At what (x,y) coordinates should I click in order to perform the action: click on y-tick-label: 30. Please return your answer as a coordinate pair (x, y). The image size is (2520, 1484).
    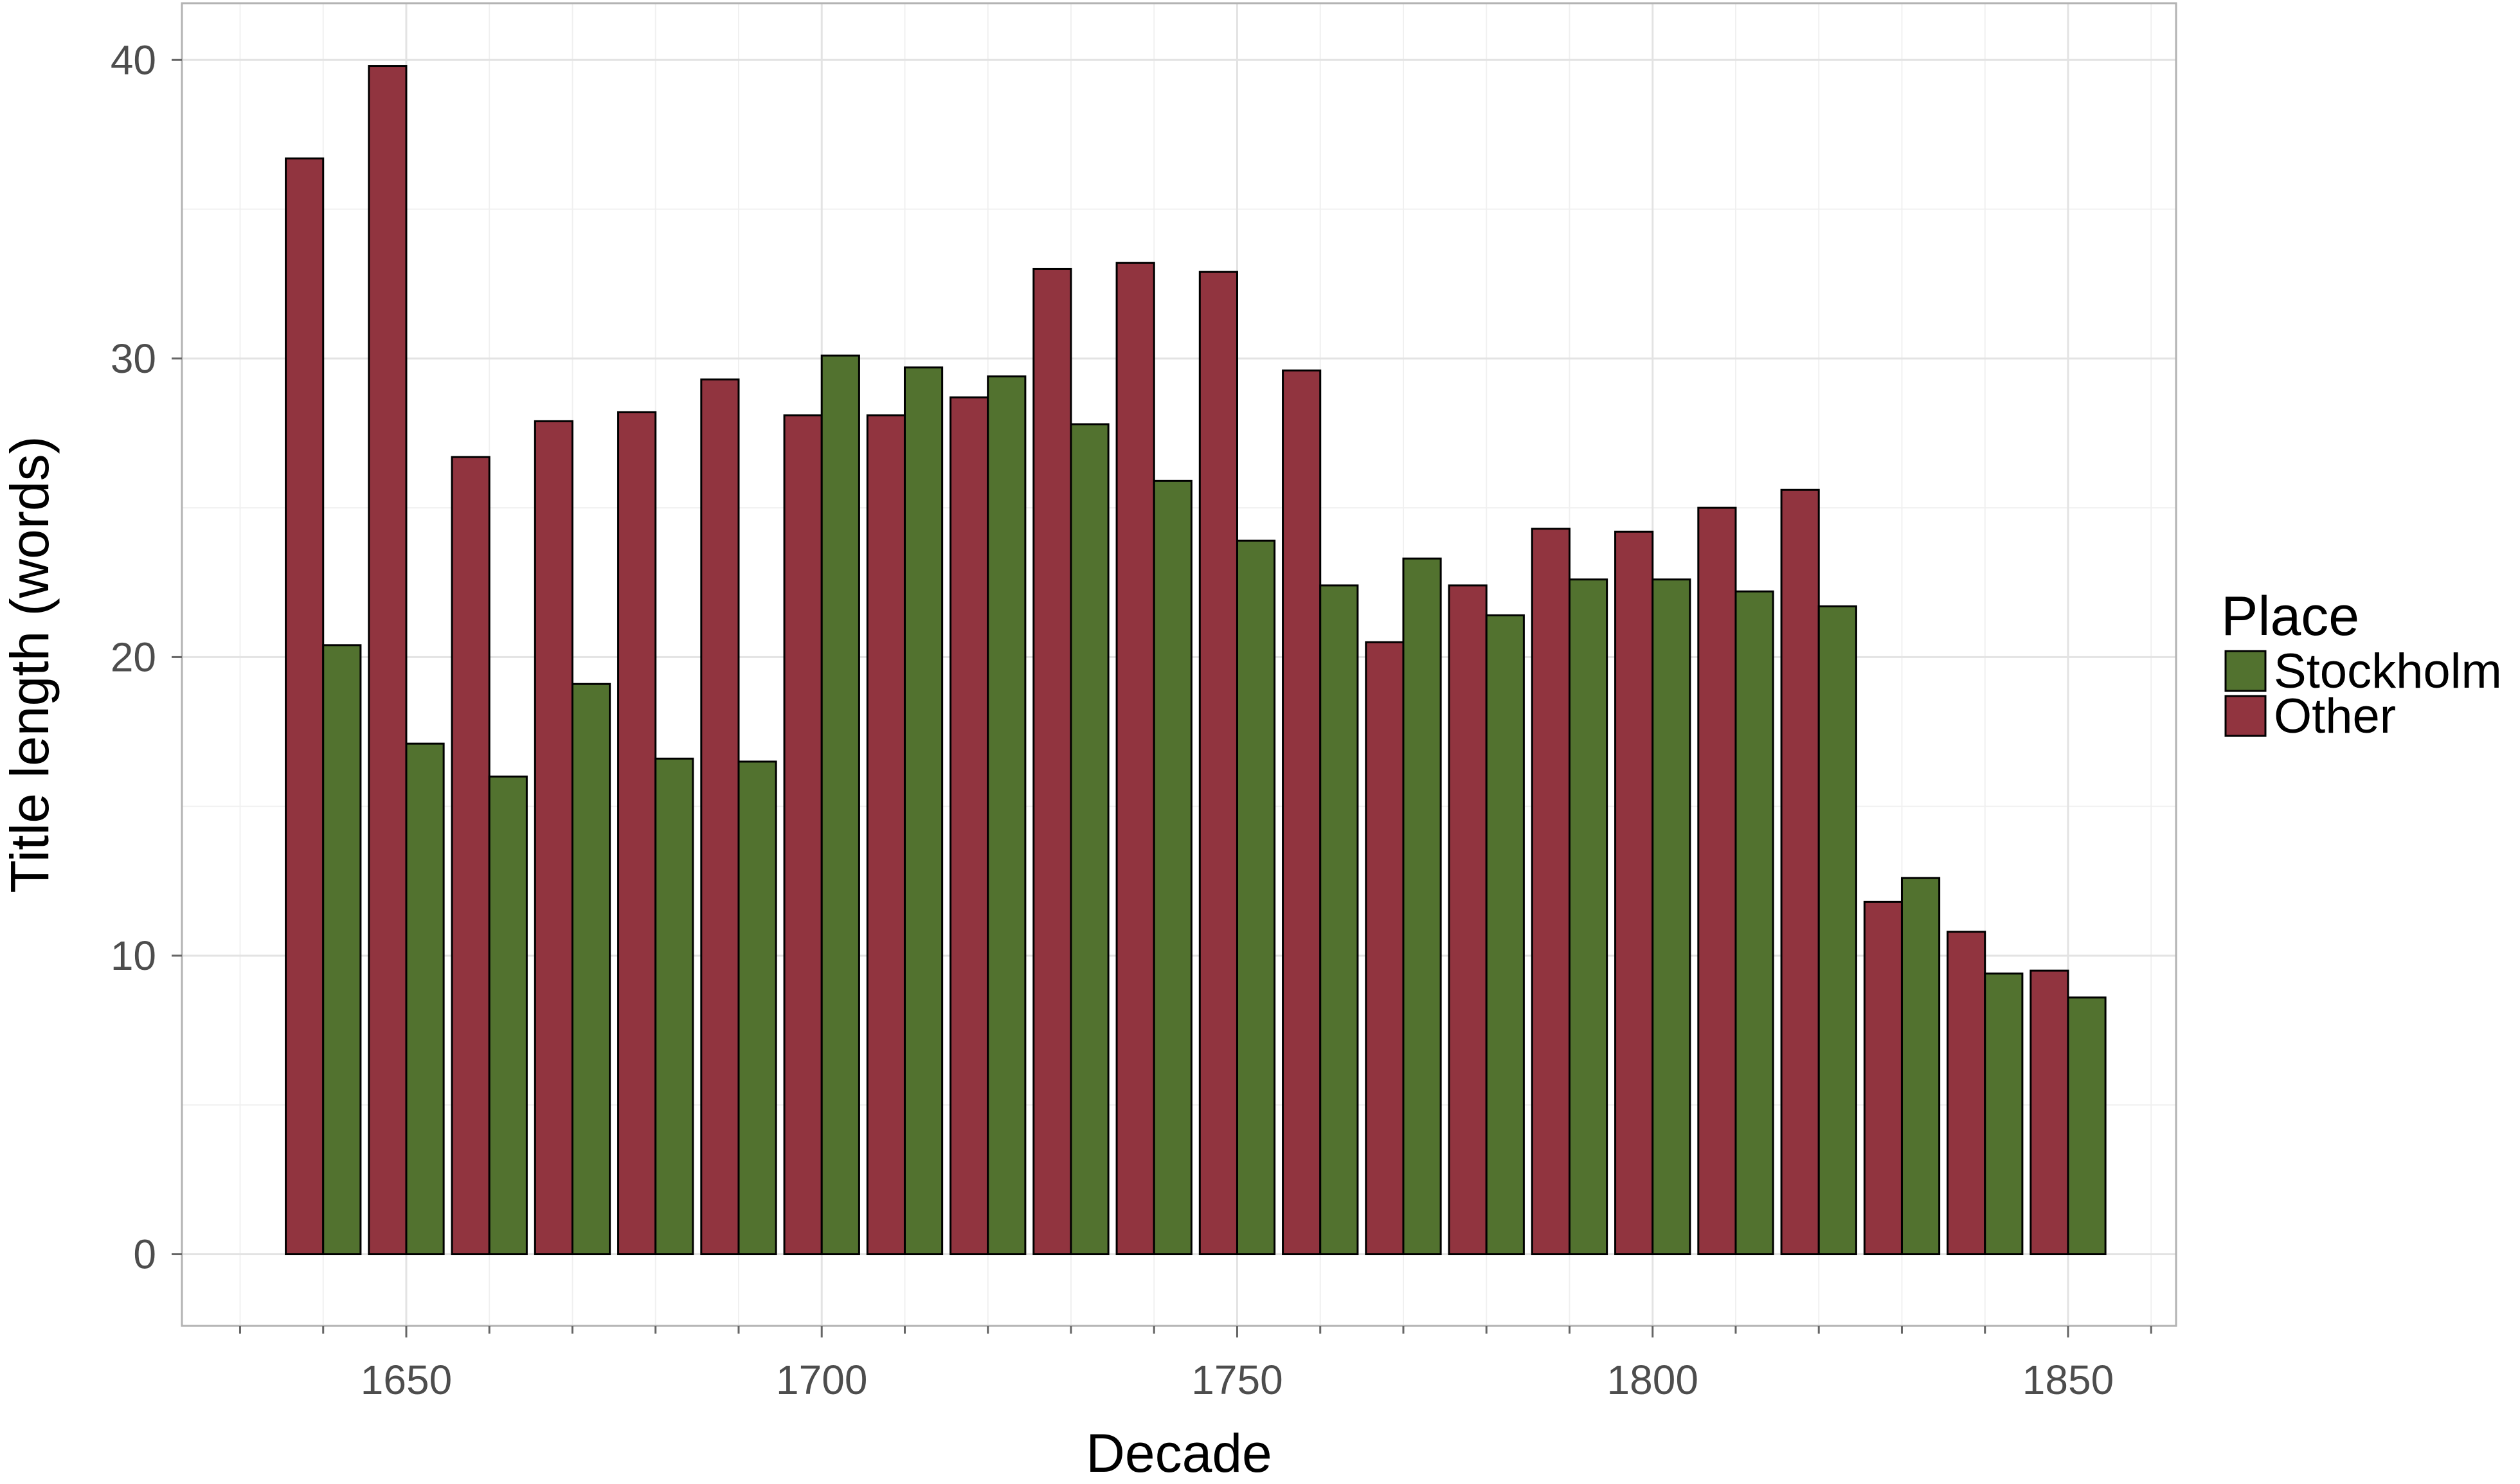
    Looking at the image, I should click on (133, 358).